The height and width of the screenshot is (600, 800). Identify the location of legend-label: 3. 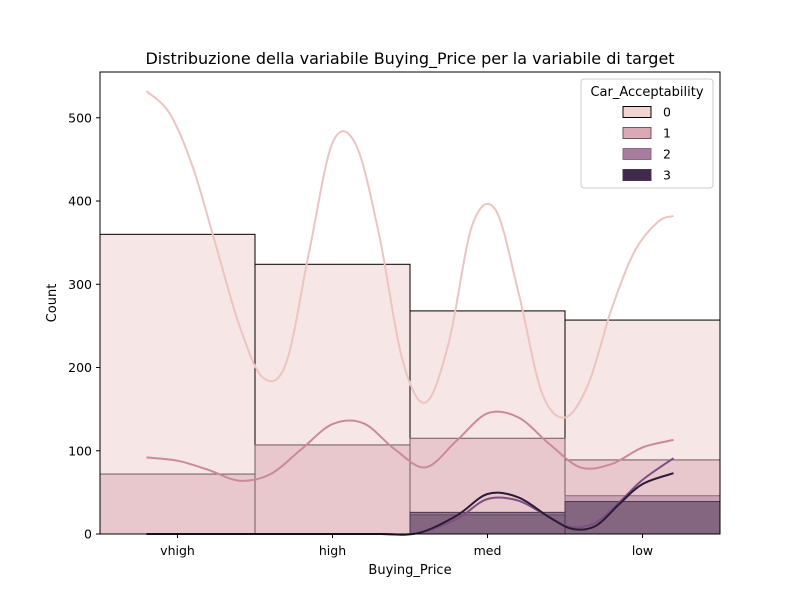
(667, 175).